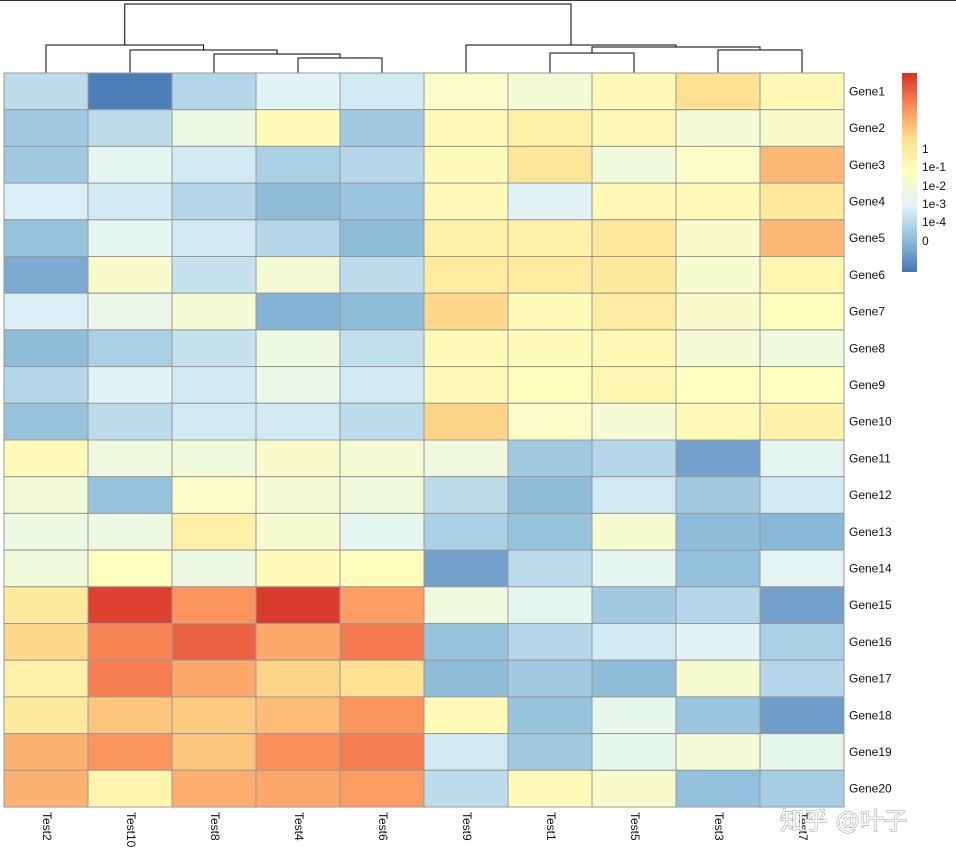 This screenshot has height=859, width=956. I want to click on color-legend: 1 1e-1 1e-2 1e-3 1e-4 0, so click(924, 172).